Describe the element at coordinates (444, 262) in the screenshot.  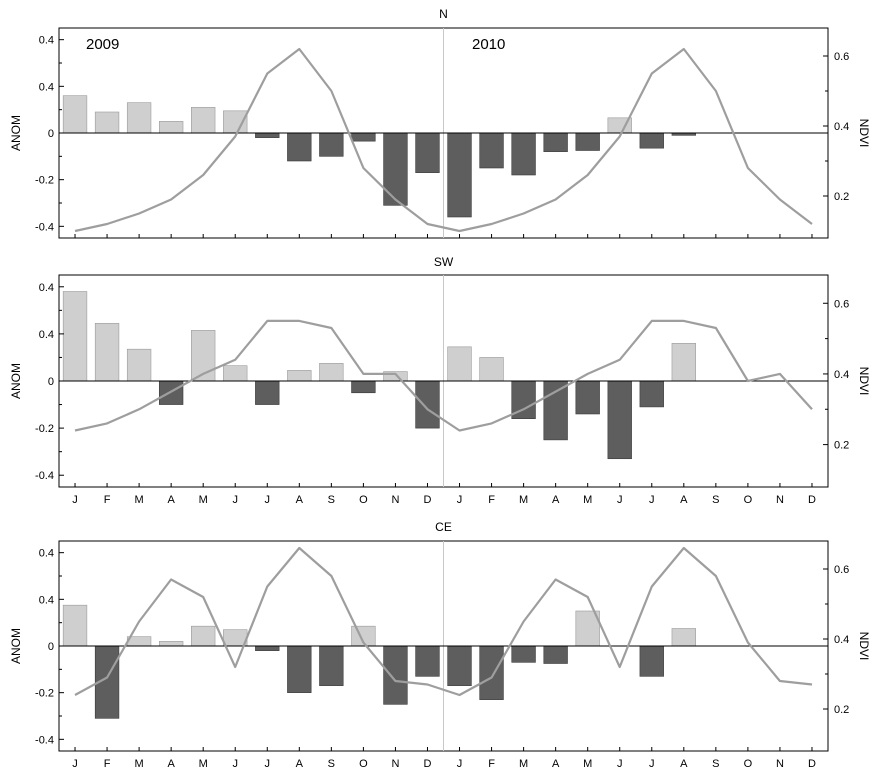
I see `panel-title: SW` at that location.